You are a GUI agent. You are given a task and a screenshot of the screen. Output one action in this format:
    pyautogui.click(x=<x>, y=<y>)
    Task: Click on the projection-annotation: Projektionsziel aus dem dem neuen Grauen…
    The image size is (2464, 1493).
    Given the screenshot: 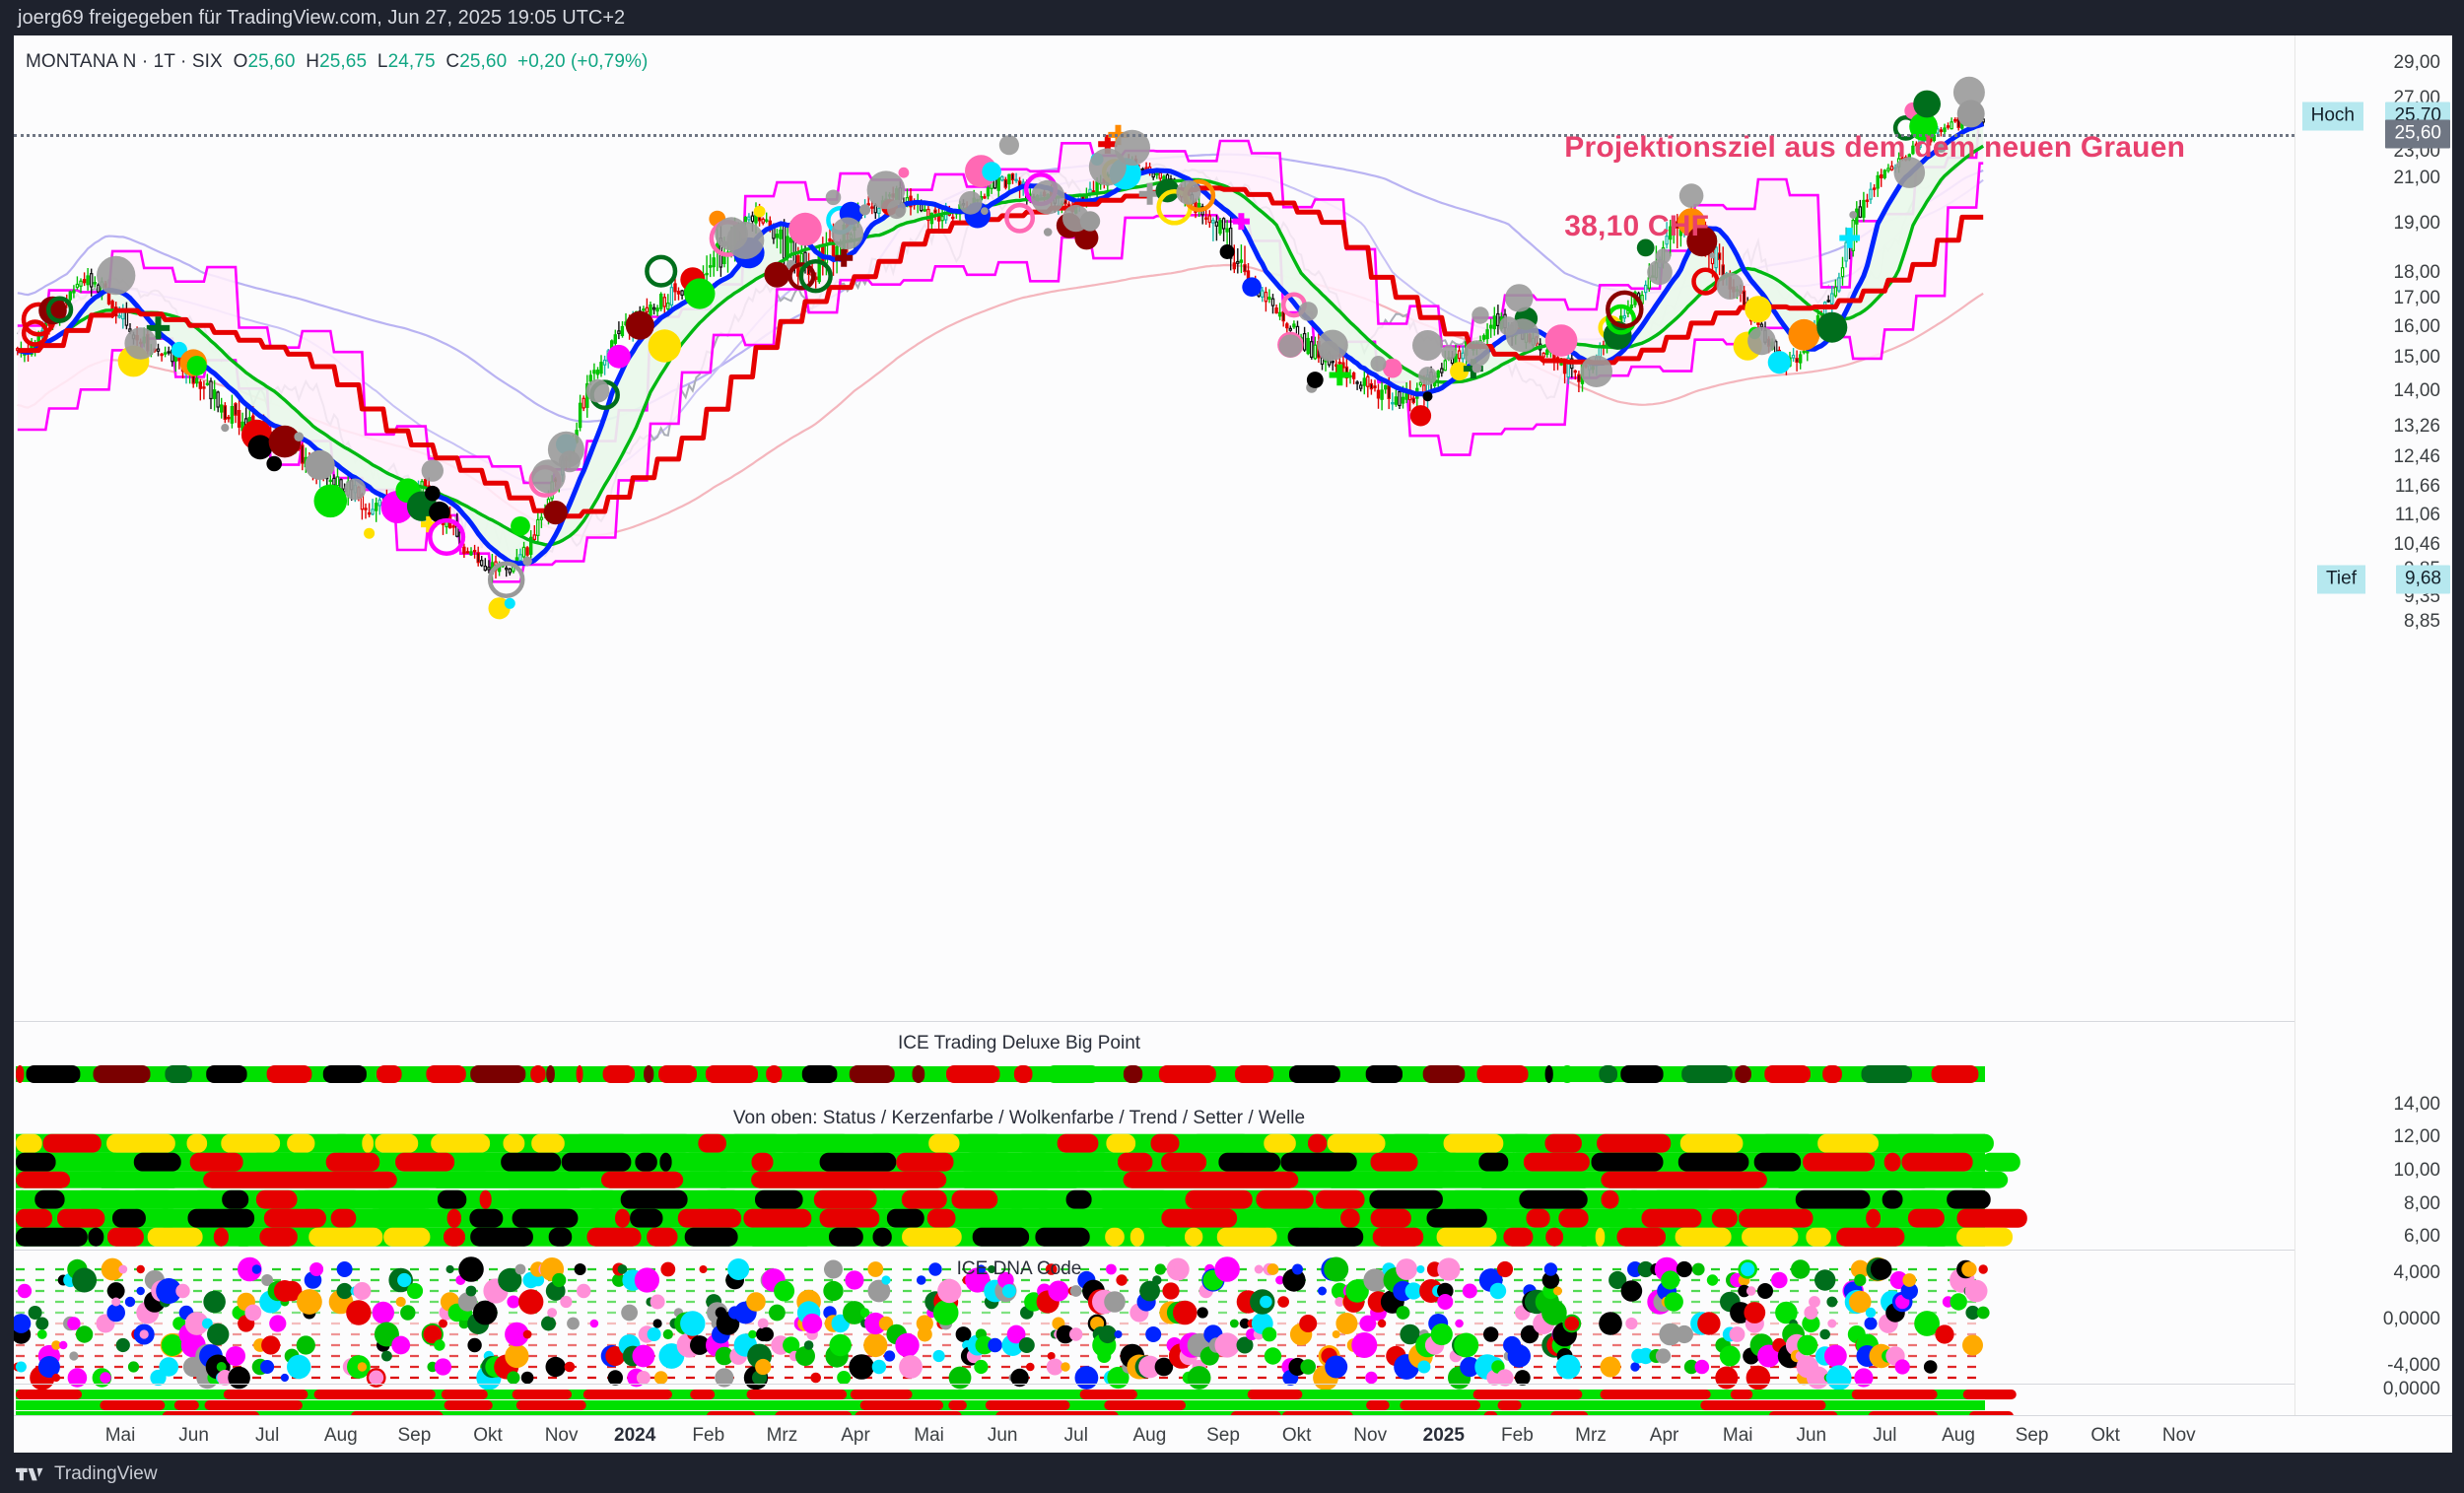 What is the action you would take?
    pyautogui.click(x=1841, y=187)
    